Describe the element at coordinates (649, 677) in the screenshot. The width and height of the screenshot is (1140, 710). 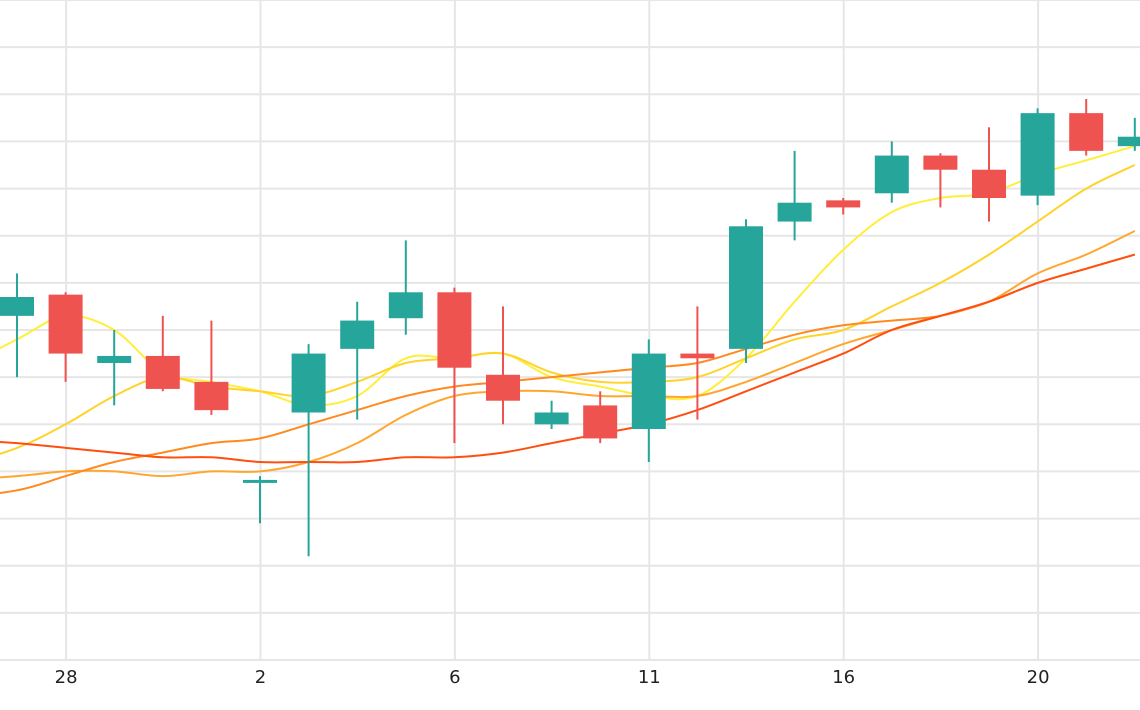
I see `x-tick-label: 11` at that location.